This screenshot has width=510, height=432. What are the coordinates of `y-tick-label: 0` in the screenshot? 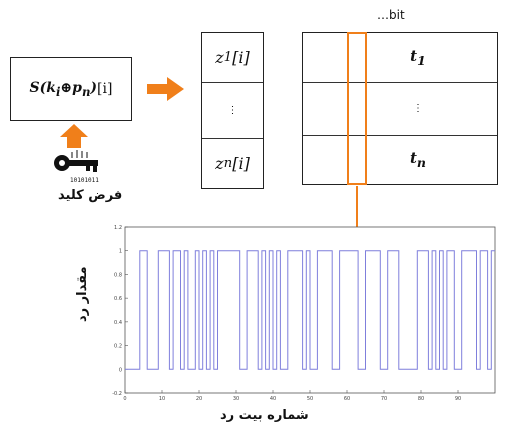 It's located at (120, 370).